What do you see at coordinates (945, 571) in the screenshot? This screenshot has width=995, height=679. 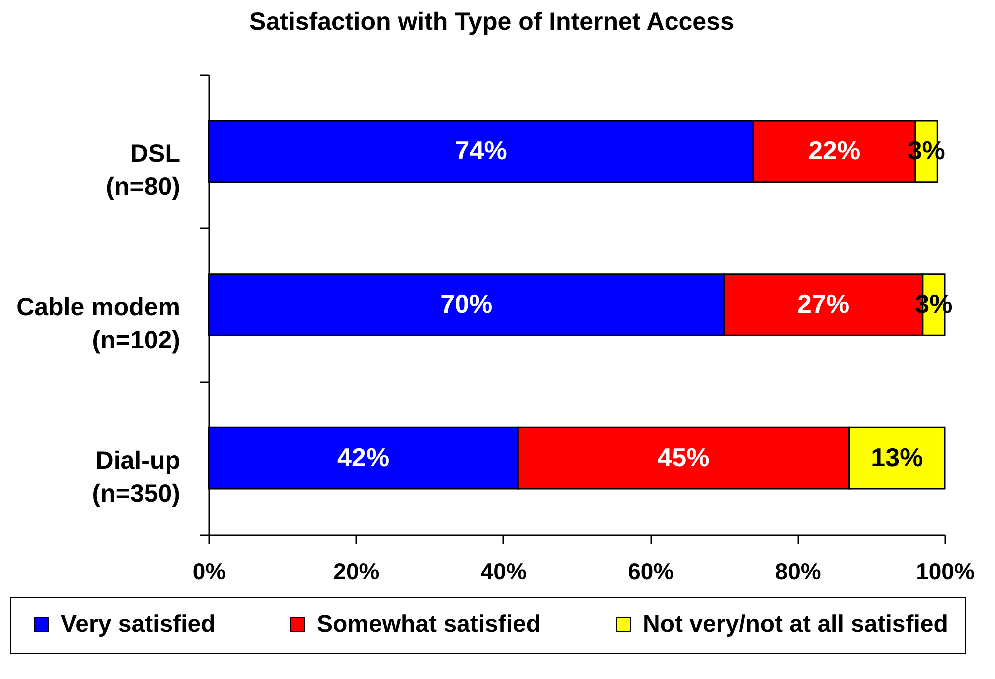 I see `x-tick-label: 100%` at bounding box center [945, 571].